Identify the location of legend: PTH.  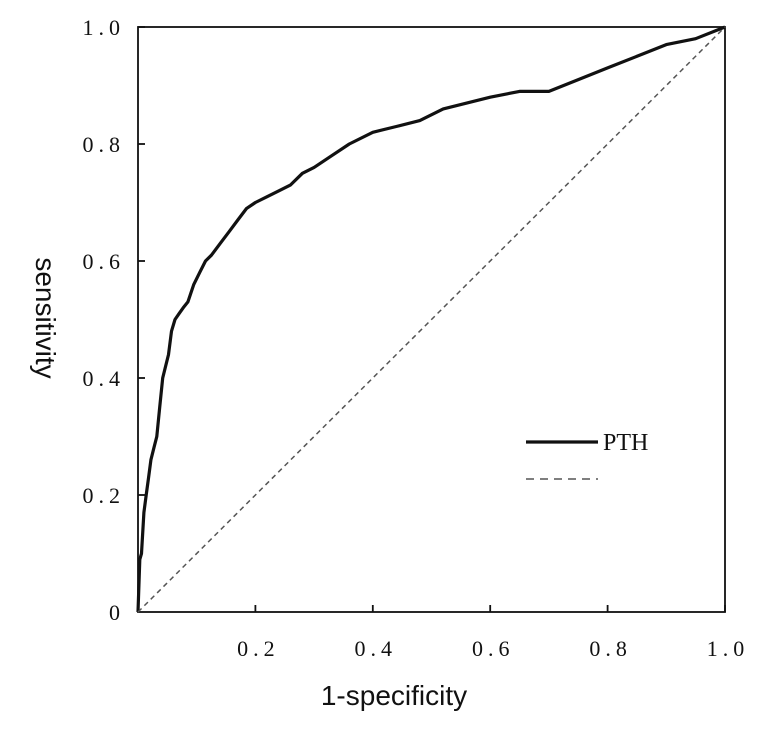
(587, 455).